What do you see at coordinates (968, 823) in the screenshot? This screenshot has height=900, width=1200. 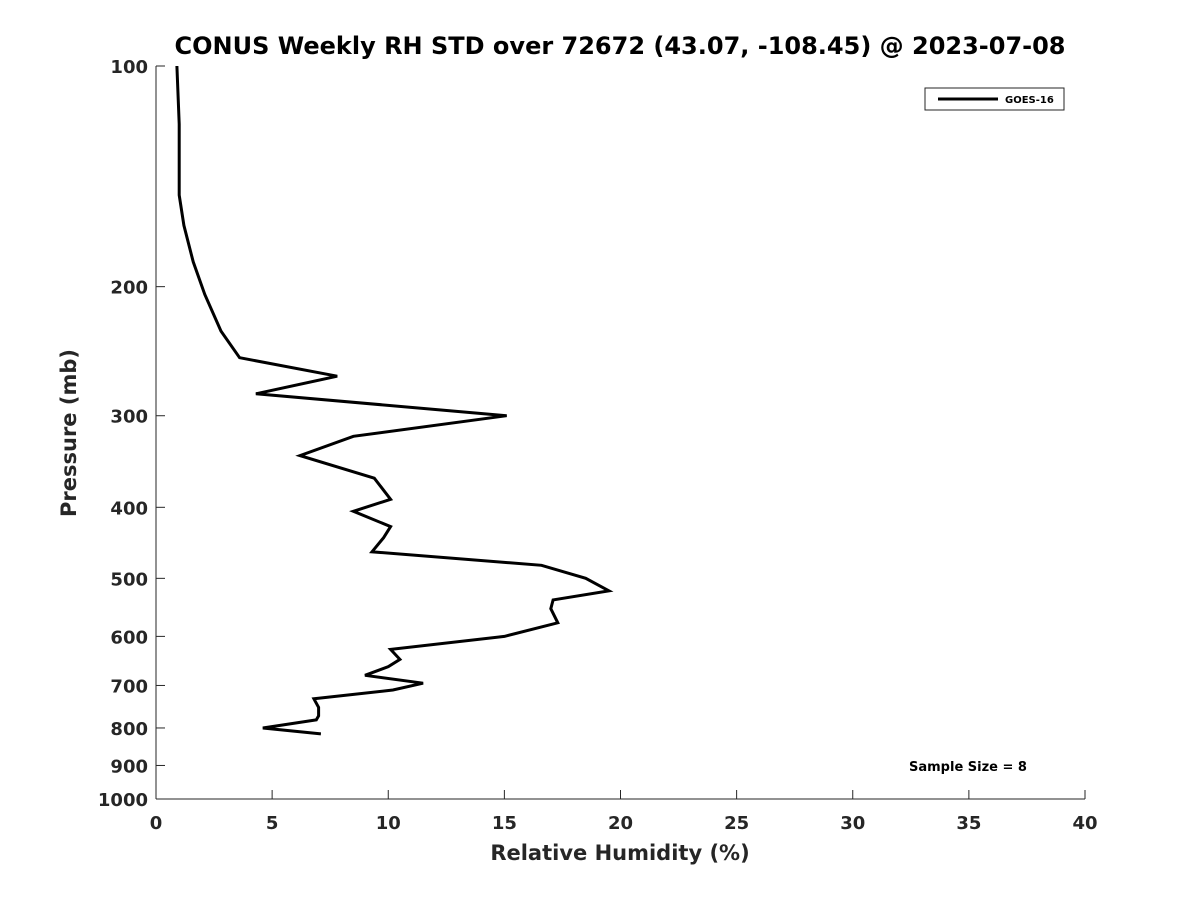 I see `x-tick-label: 35` at bounding box center [968, 823].